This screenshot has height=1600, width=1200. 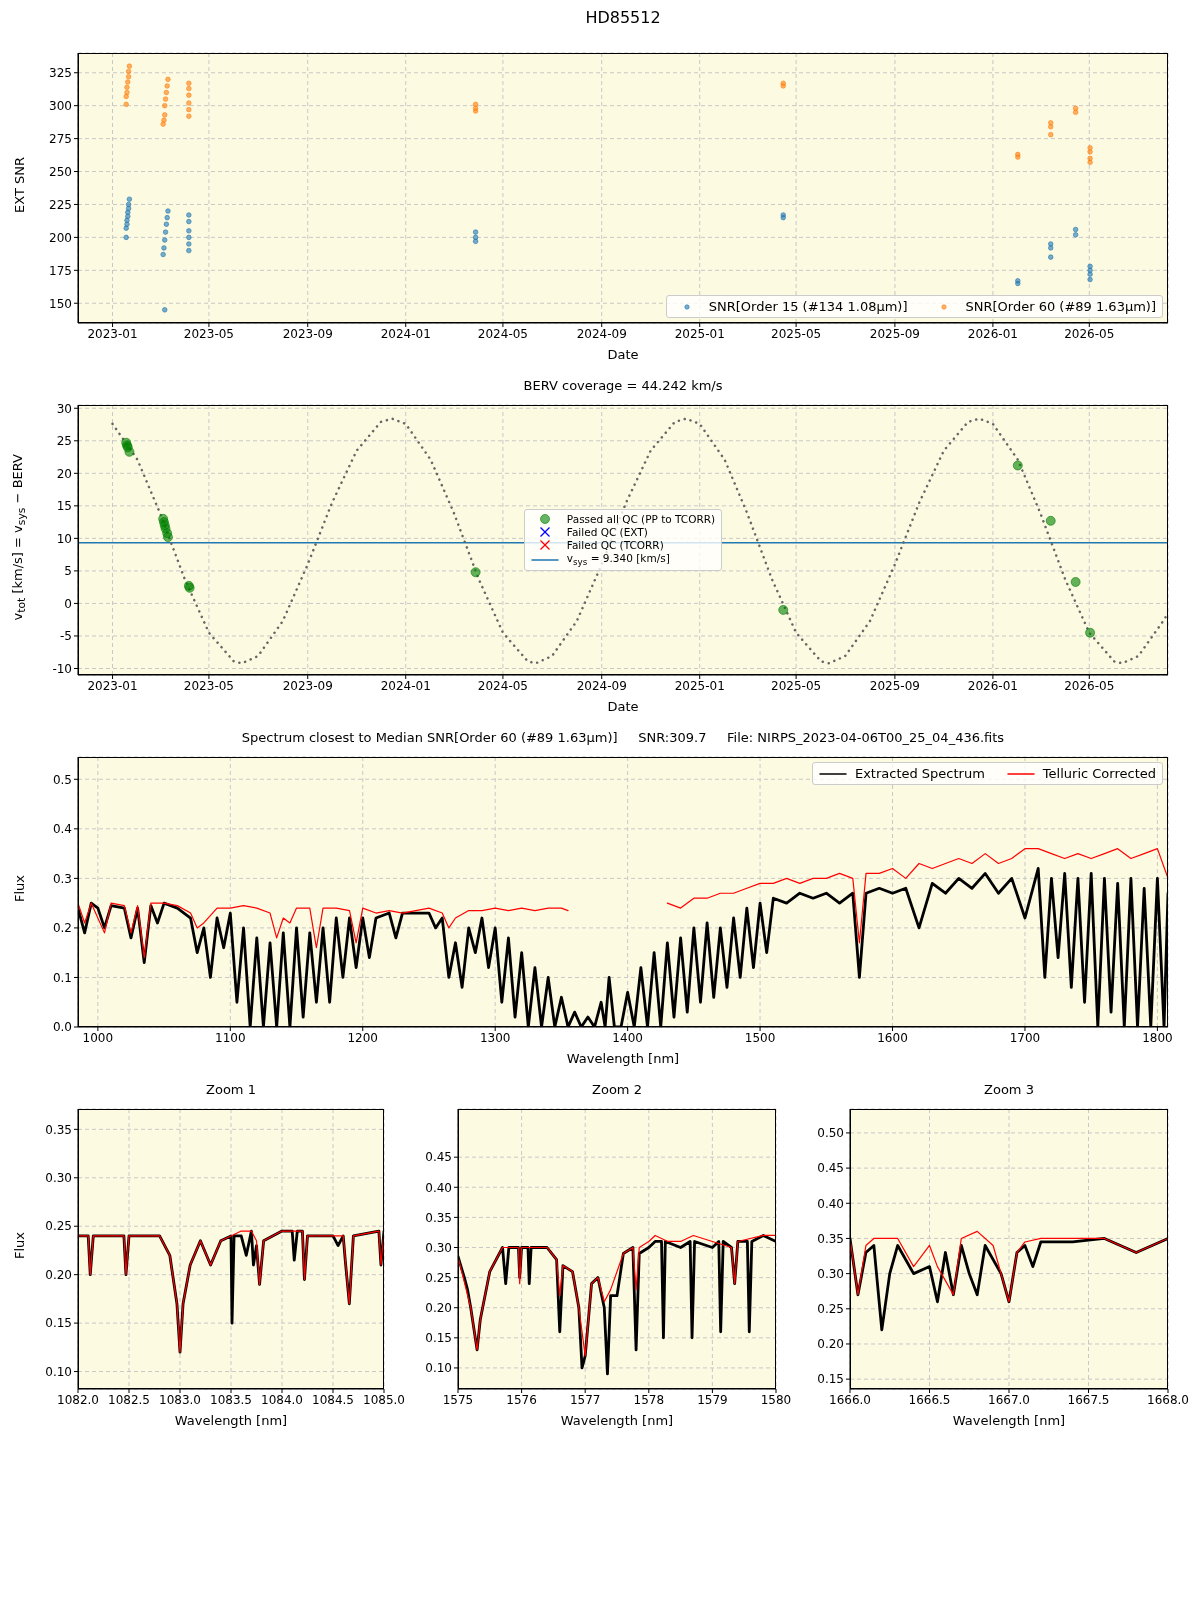 What do you see at coordinates (1157, 1037) in the screenshot?
I see `x-tick-label: 1800` at bounding box center [1157, 1037].